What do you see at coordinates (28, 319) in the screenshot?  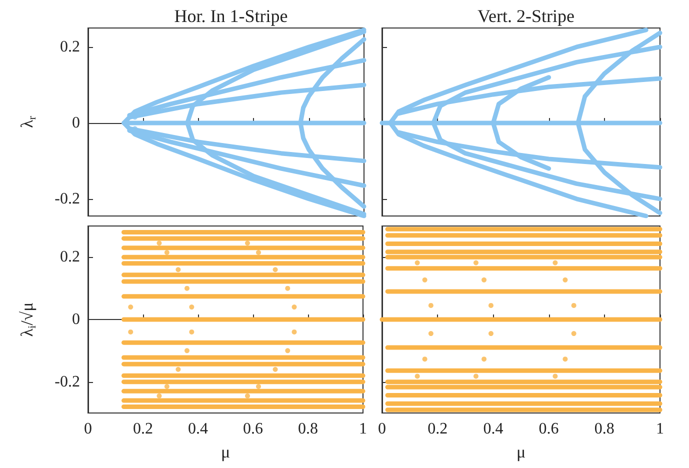 I see `y-axis-title: λi/√μ` at bounding box center [28, 319].